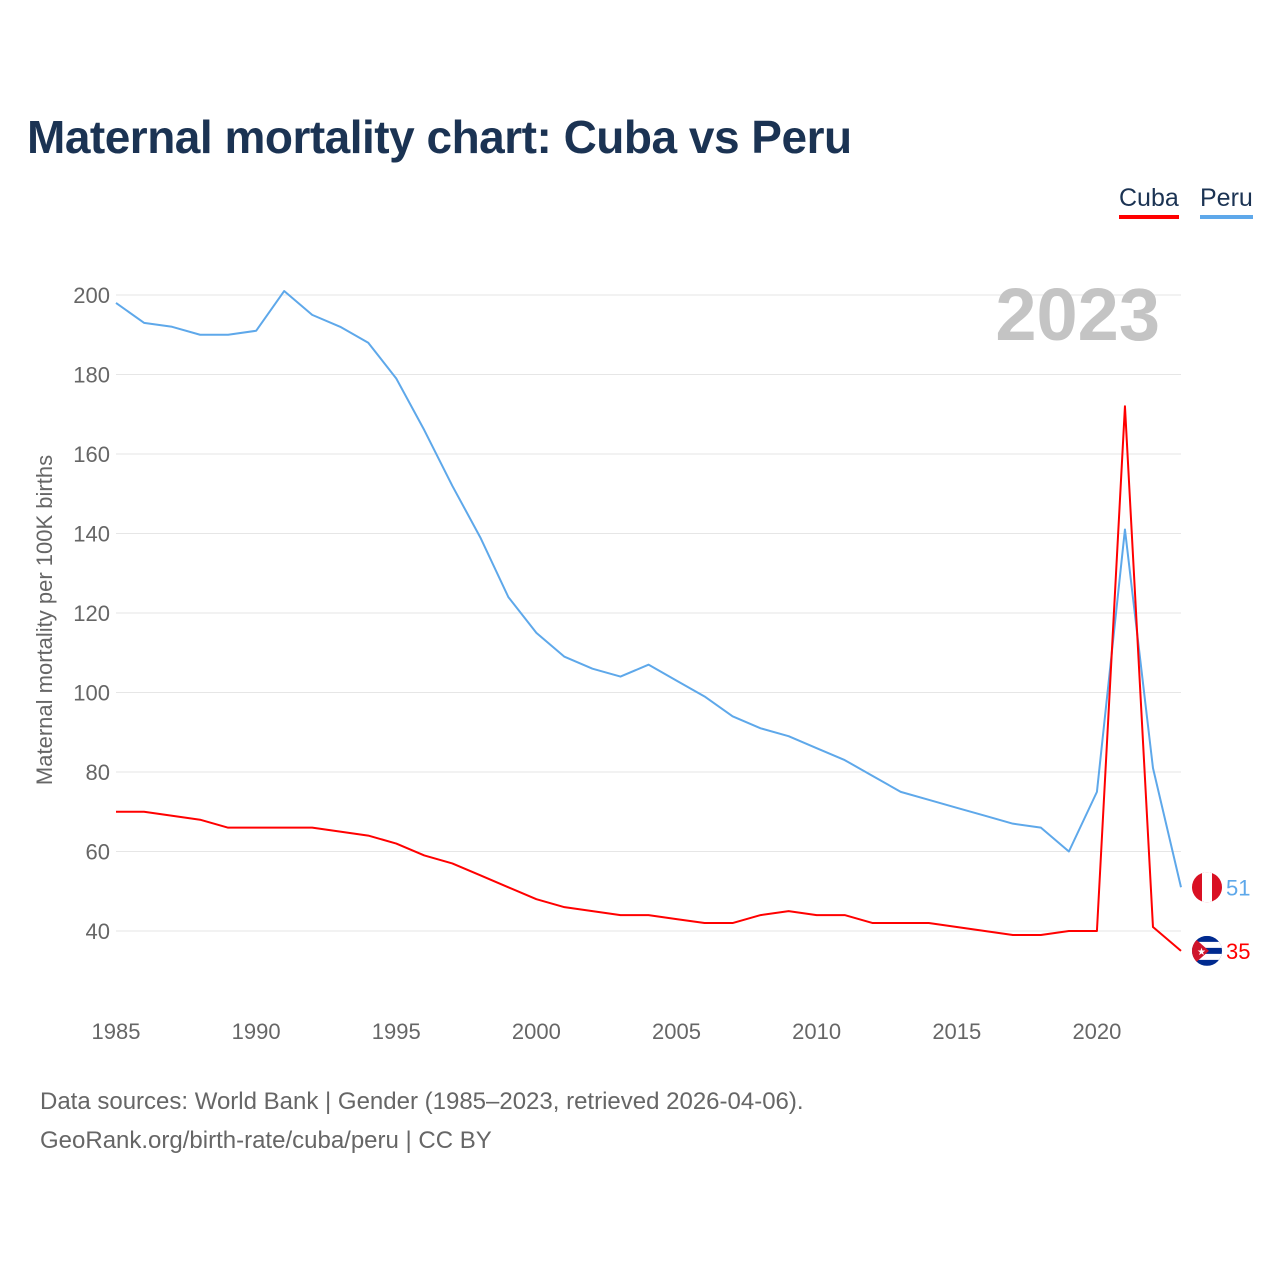  Describe the element at coordinates (91, 375) in the screenshot. I see `y-tick-label: 180` at that location.